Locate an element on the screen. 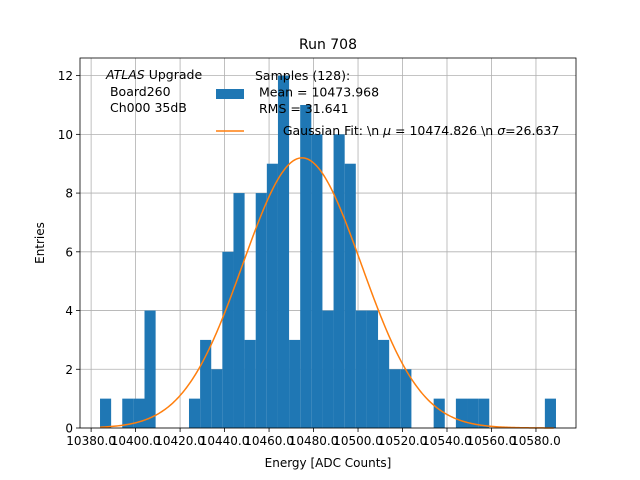 This screenshot has height=480, width=640. y-tick-label: 2 is located at coordinates (69, 370).